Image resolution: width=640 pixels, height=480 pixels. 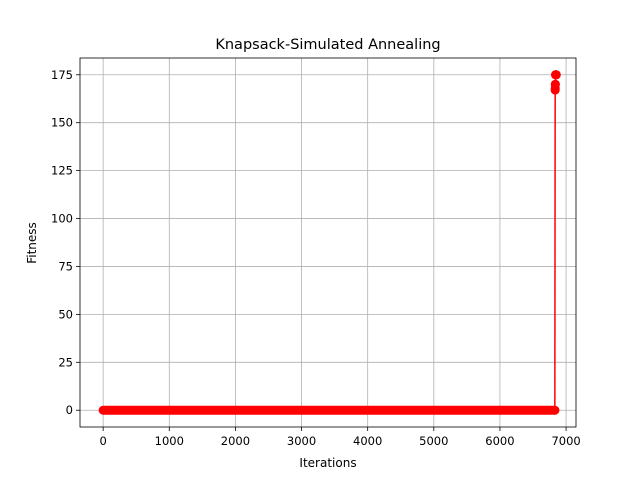 I want to click on y-axis-ticks: 0 25 50 75 100 125 150 175, so click(x=65, y=242).